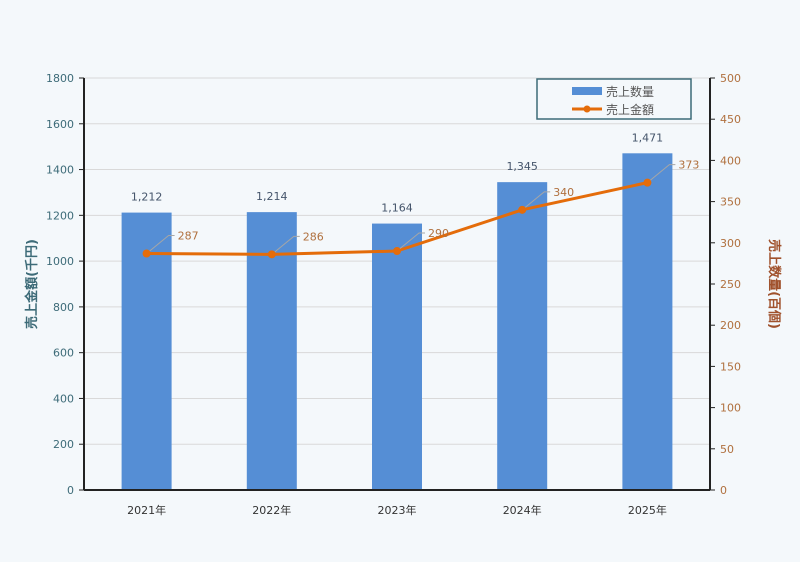 This screenshot has height=562, width=800. I want to click on legend-line-marker, so click(587, 109).